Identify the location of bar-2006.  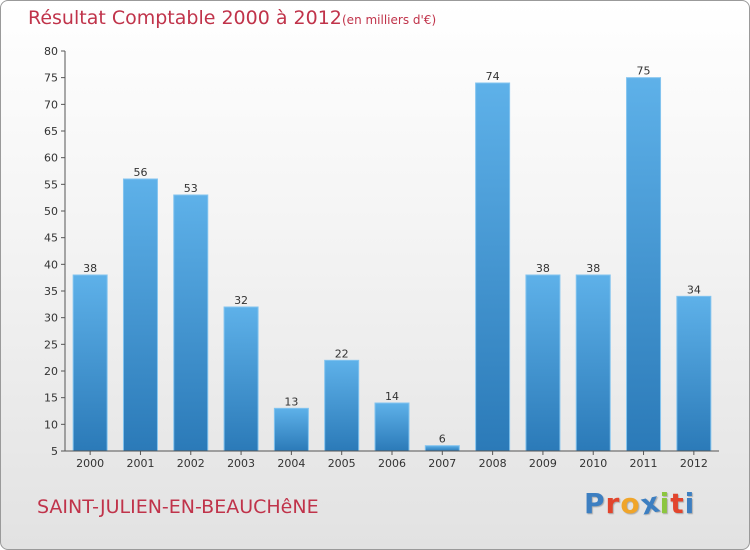
(392, 427).